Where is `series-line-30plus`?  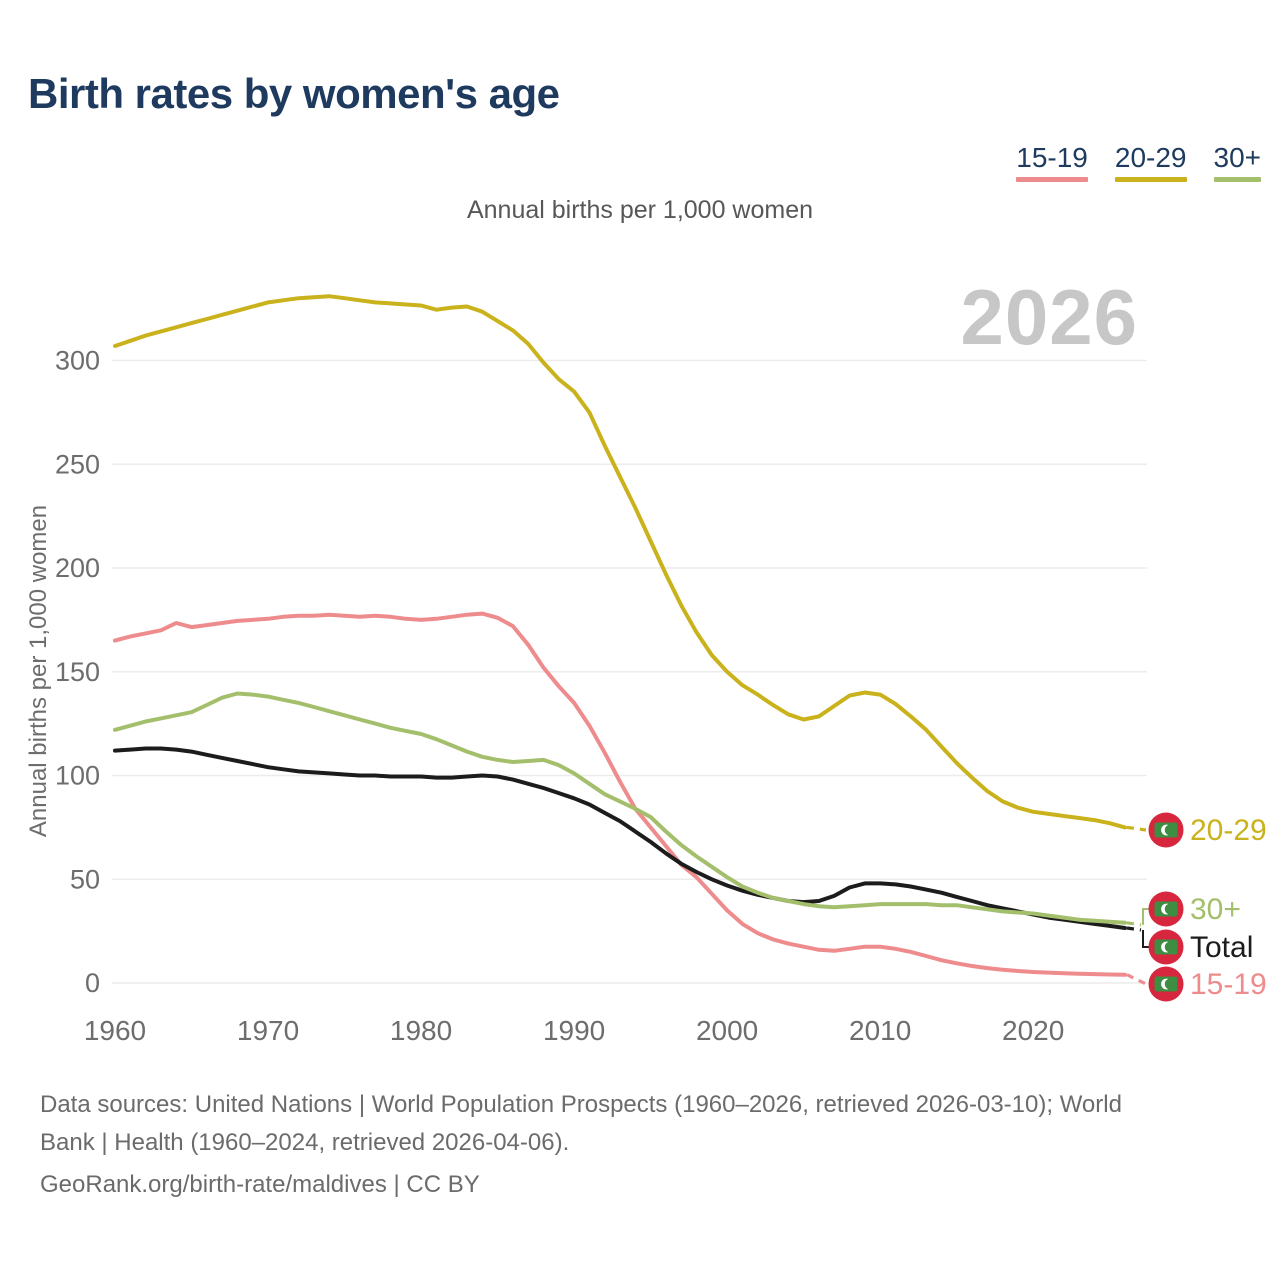
series-line-30plus is located at coordinates (620, 808).